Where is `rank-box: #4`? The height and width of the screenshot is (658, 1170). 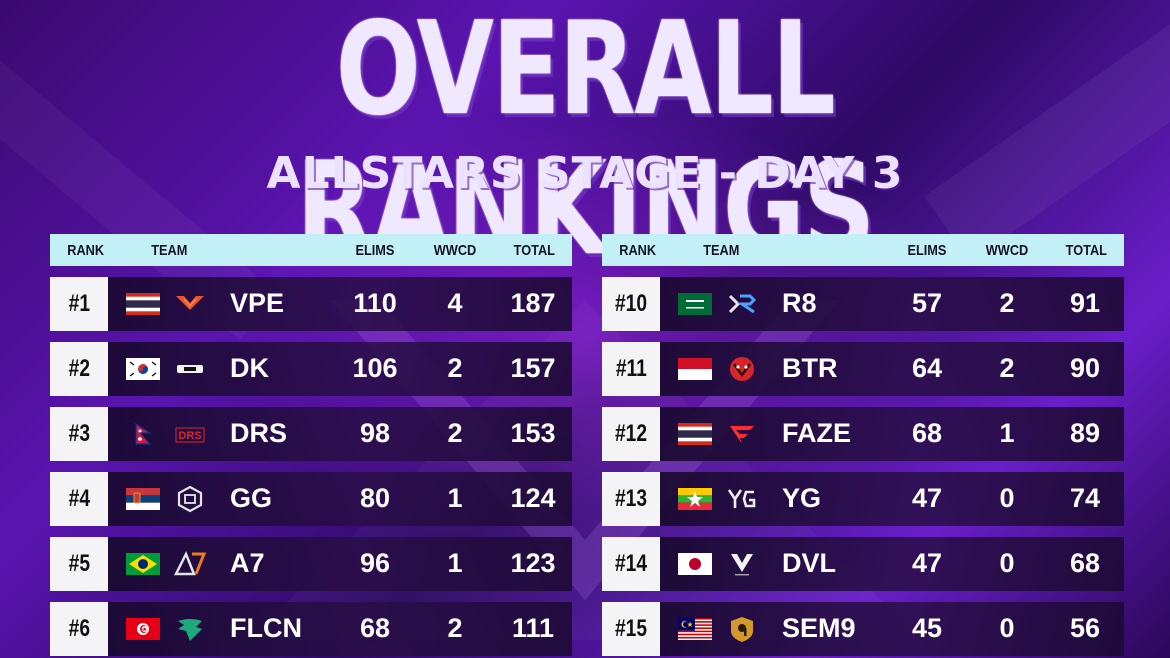 rank-box: #4 is located at coordinates (79, 499).